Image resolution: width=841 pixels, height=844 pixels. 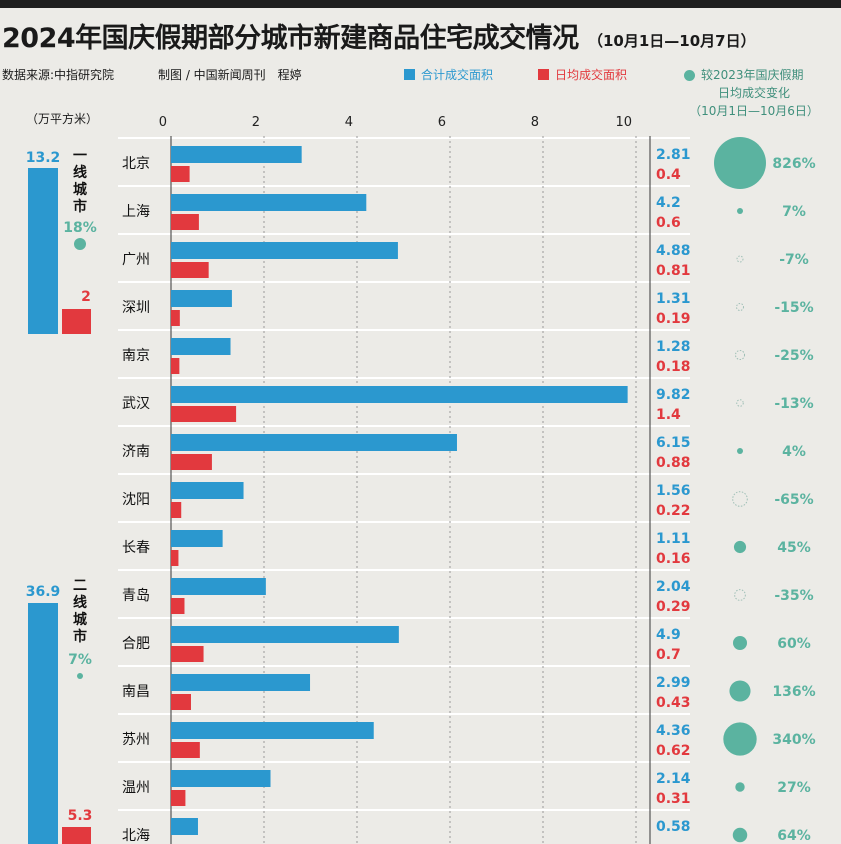 What do you see at coordinates (673, 587) in the screenshot?
I see `value-label-total: 2.04` at bounding box center [673, 587].